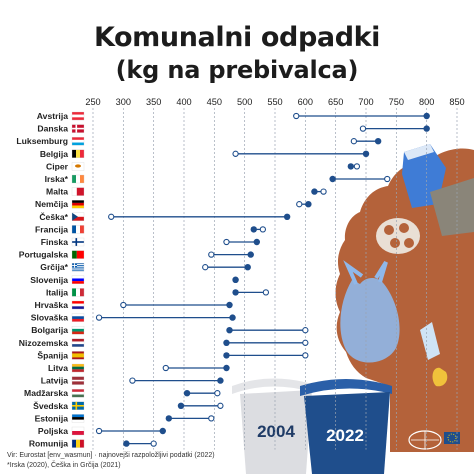 This screenshot has height=474, width=474. What do you see at coordinates (370, 320) in the screenshot?
I see `plastic-bag` at bounding box center [370, 320].